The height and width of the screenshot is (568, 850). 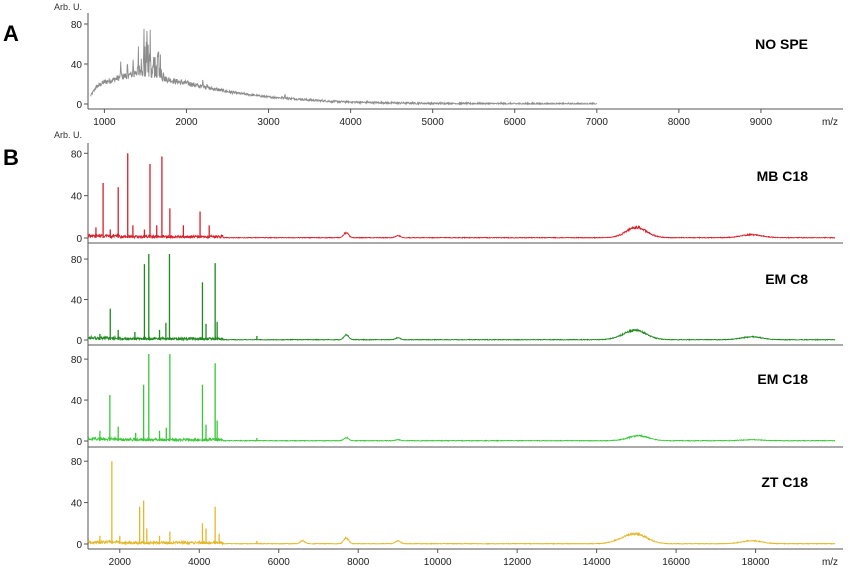 I want to click on panel-b-x-tick-label: 16000, so click(x=676, y=562).